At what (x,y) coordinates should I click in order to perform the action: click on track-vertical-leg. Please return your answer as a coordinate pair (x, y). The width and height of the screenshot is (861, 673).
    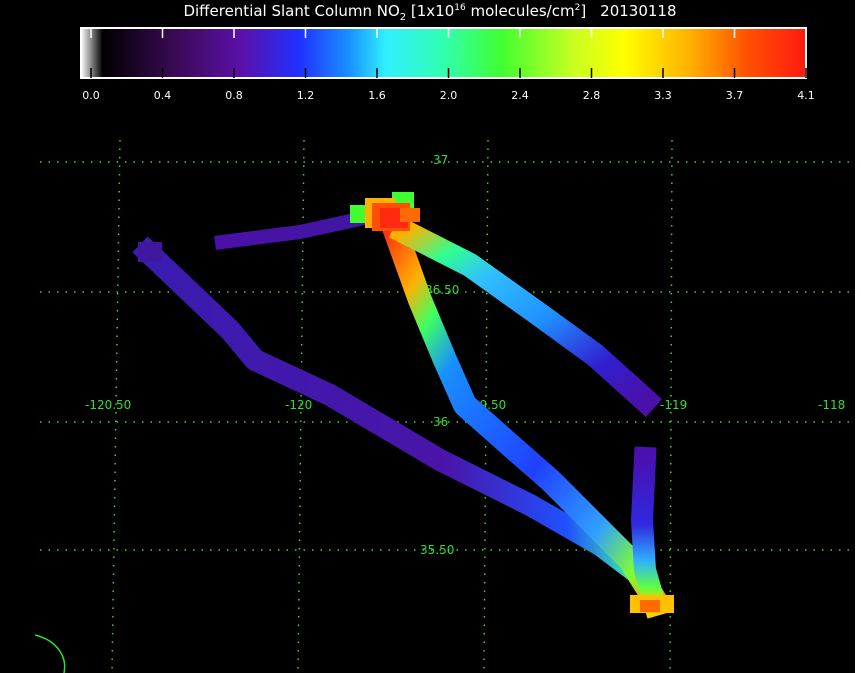
    Looking at the image, I should click on (648, 531).